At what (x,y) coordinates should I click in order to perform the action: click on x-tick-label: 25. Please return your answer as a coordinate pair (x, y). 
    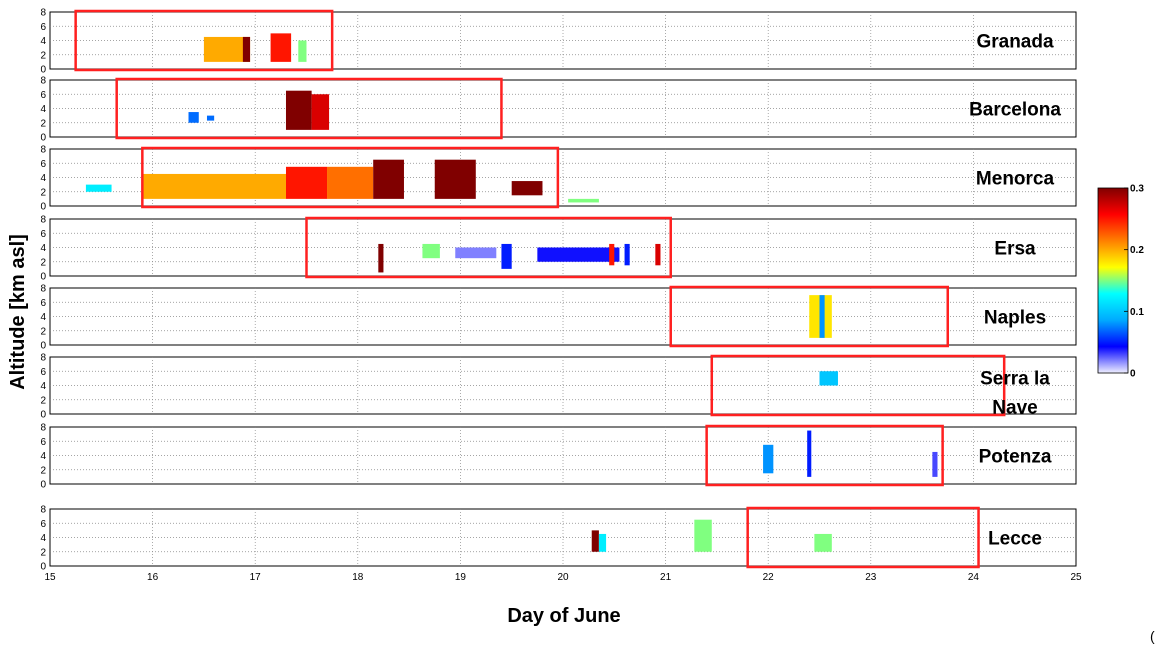
    Looking at the image, I should click on (1076, 577).